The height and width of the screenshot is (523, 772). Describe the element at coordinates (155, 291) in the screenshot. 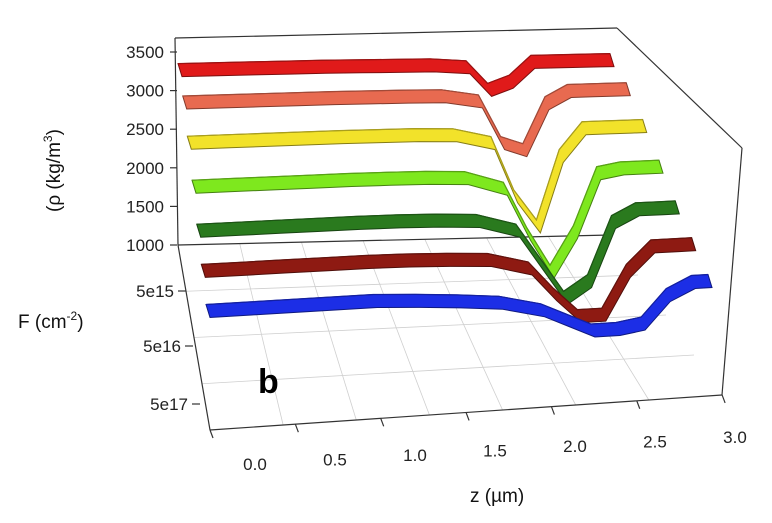

I see `f-tick-label: 5e15` at that location.